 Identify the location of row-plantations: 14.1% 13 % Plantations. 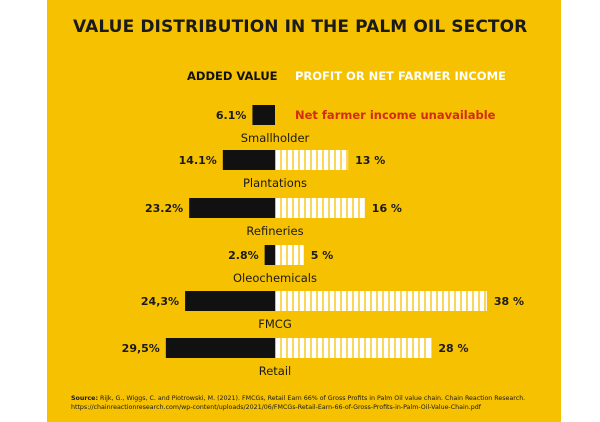
(282, 170).